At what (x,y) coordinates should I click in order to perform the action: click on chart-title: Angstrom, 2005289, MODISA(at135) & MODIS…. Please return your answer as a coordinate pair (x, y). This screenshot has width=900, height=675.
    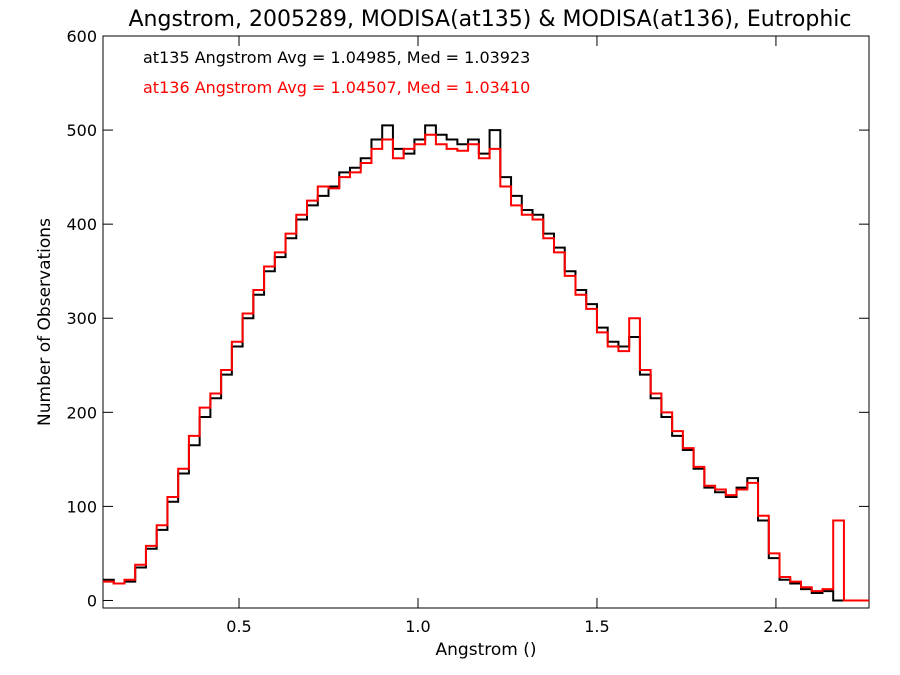
    Looking at the image, I should click on (489, 19).